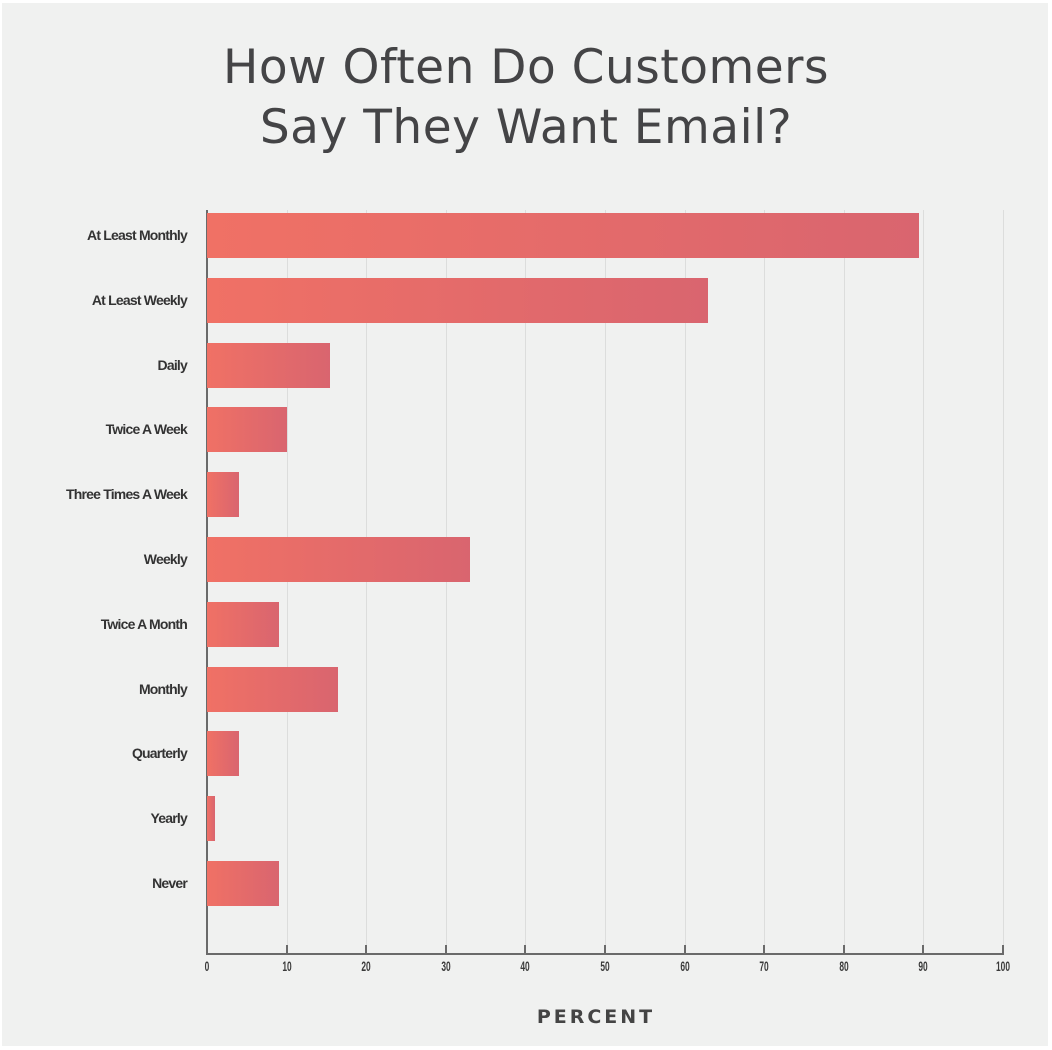  Describe the element at coordinates (146, 429) in the screenshot. I see `category-label: Twice A Week` at that location.